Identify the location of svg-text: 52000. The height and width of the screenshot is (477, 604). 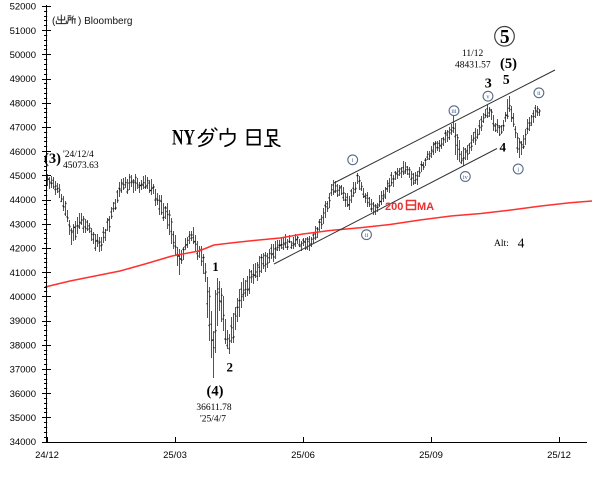
(23, 7).